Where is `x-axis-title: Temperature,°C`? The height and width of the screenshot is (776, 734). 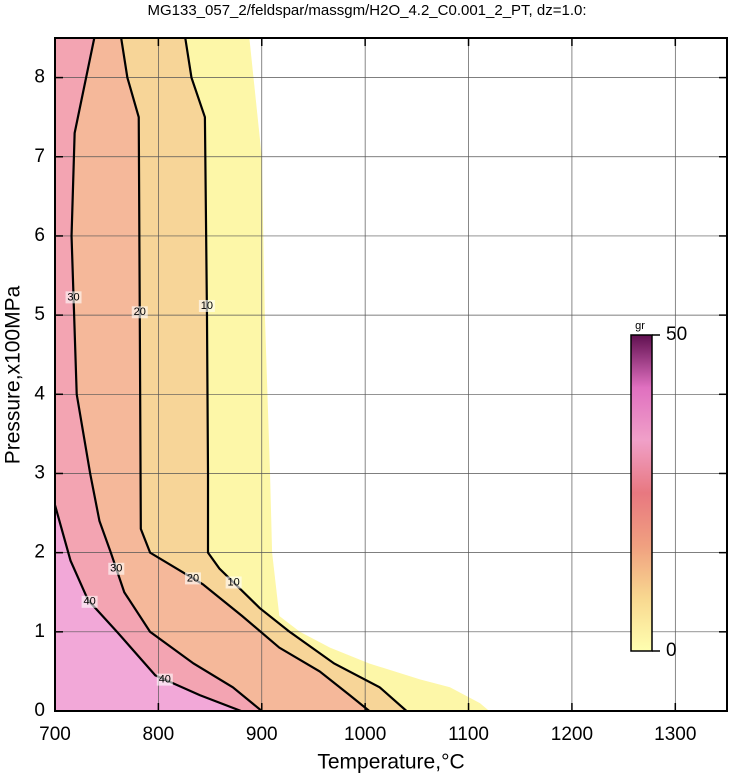
x-axis-title: Temperature,°C is located at coordinates (390, 762).